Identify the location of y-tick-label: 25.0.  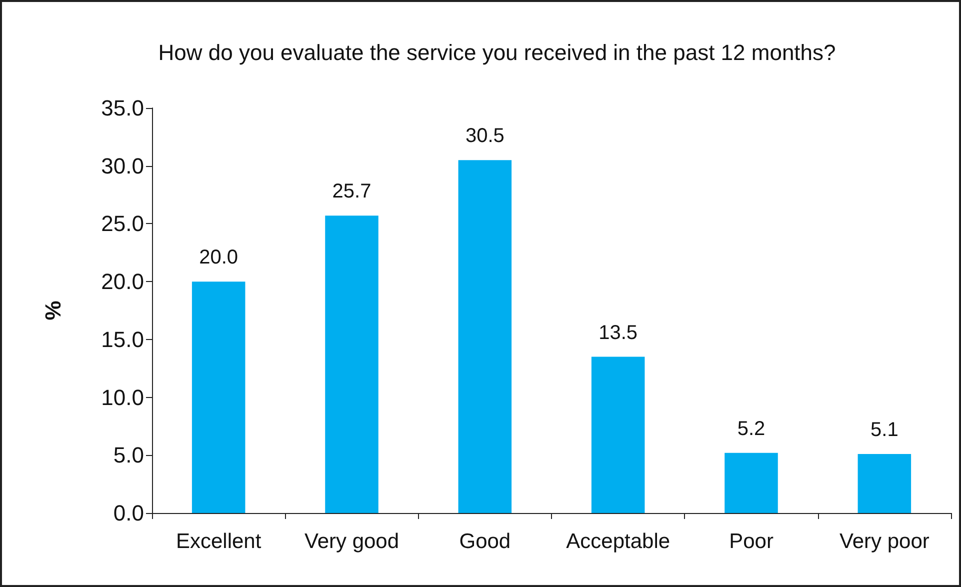
(122, 223).